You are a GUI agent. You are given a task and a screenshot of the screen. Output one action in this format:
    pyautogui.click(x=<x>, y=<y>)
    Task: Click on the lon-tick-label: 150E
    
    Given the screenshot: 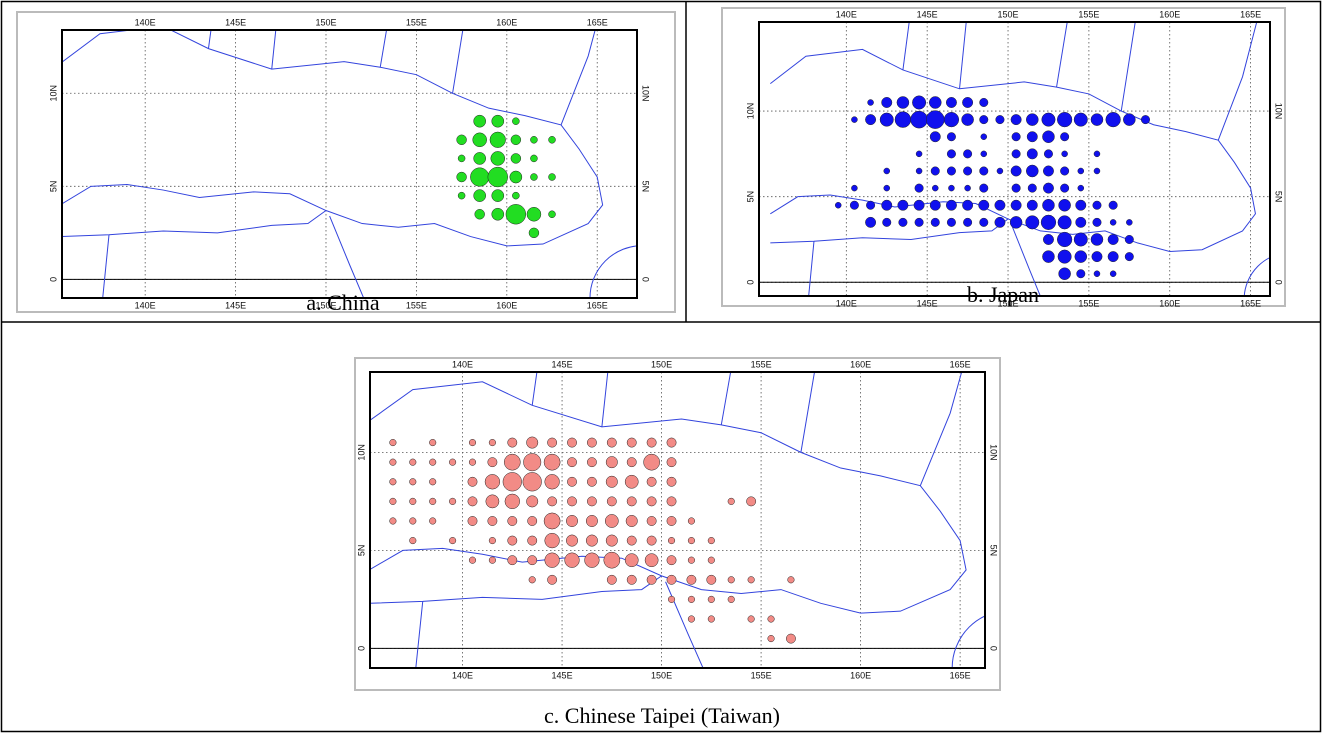 What is the action you would take?
    pyautogui.click(x=325, y=305)
    